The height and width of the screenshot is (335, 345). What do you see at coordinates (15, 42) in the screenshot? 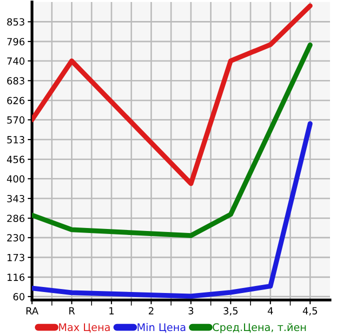
I see `y-tick-label: 796` at bounding box center [15, 42].